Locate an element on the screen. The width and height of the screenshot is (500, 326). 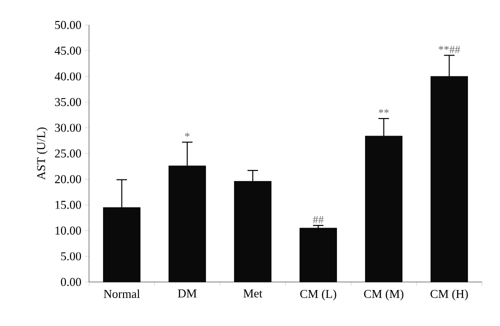
x-tick-label: Normal is located at coordinates (122, 294).